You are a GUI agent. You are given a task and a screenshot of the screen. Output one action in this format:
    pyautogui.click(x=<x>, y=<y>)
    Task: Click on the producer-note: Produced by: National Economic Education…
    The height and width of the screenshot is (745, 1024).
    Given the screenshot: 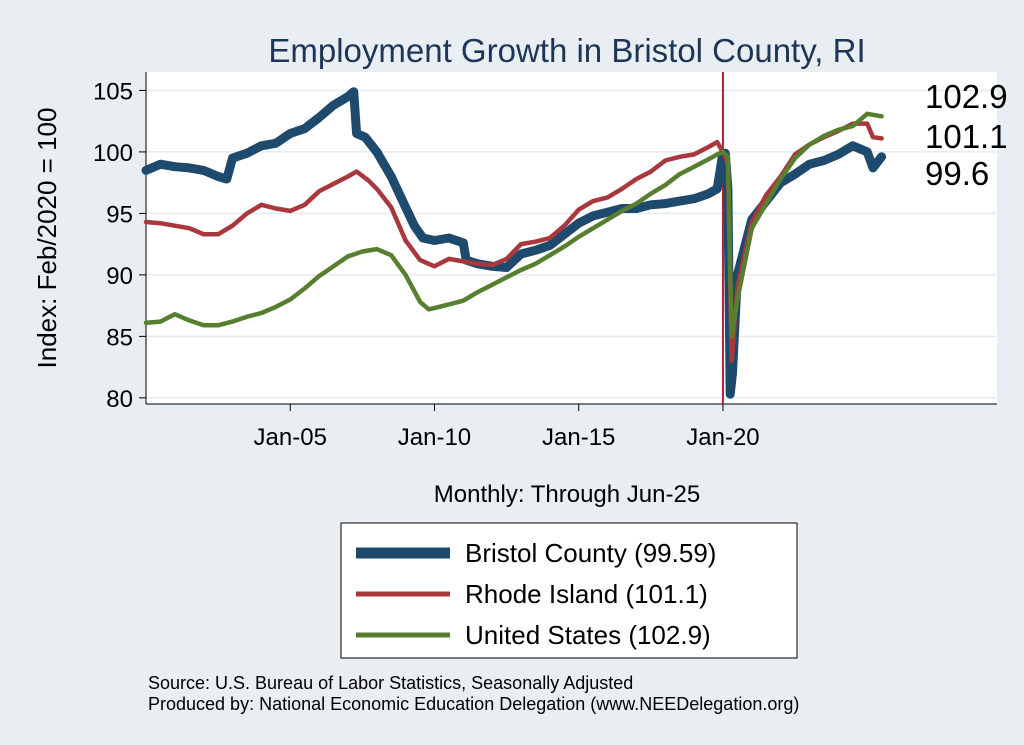 What is the action you would take?
    pyautogui.click(x=473, y=704)
    